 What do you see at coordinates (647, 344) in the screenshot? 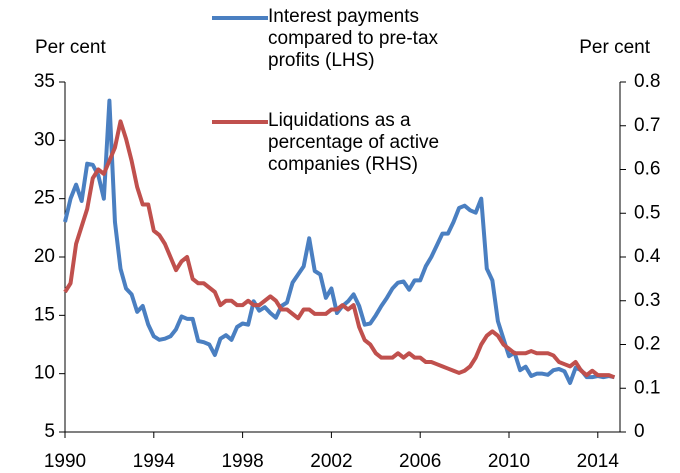
I see `y2-tick-label: 0.2` at bounding box center [647, 344].